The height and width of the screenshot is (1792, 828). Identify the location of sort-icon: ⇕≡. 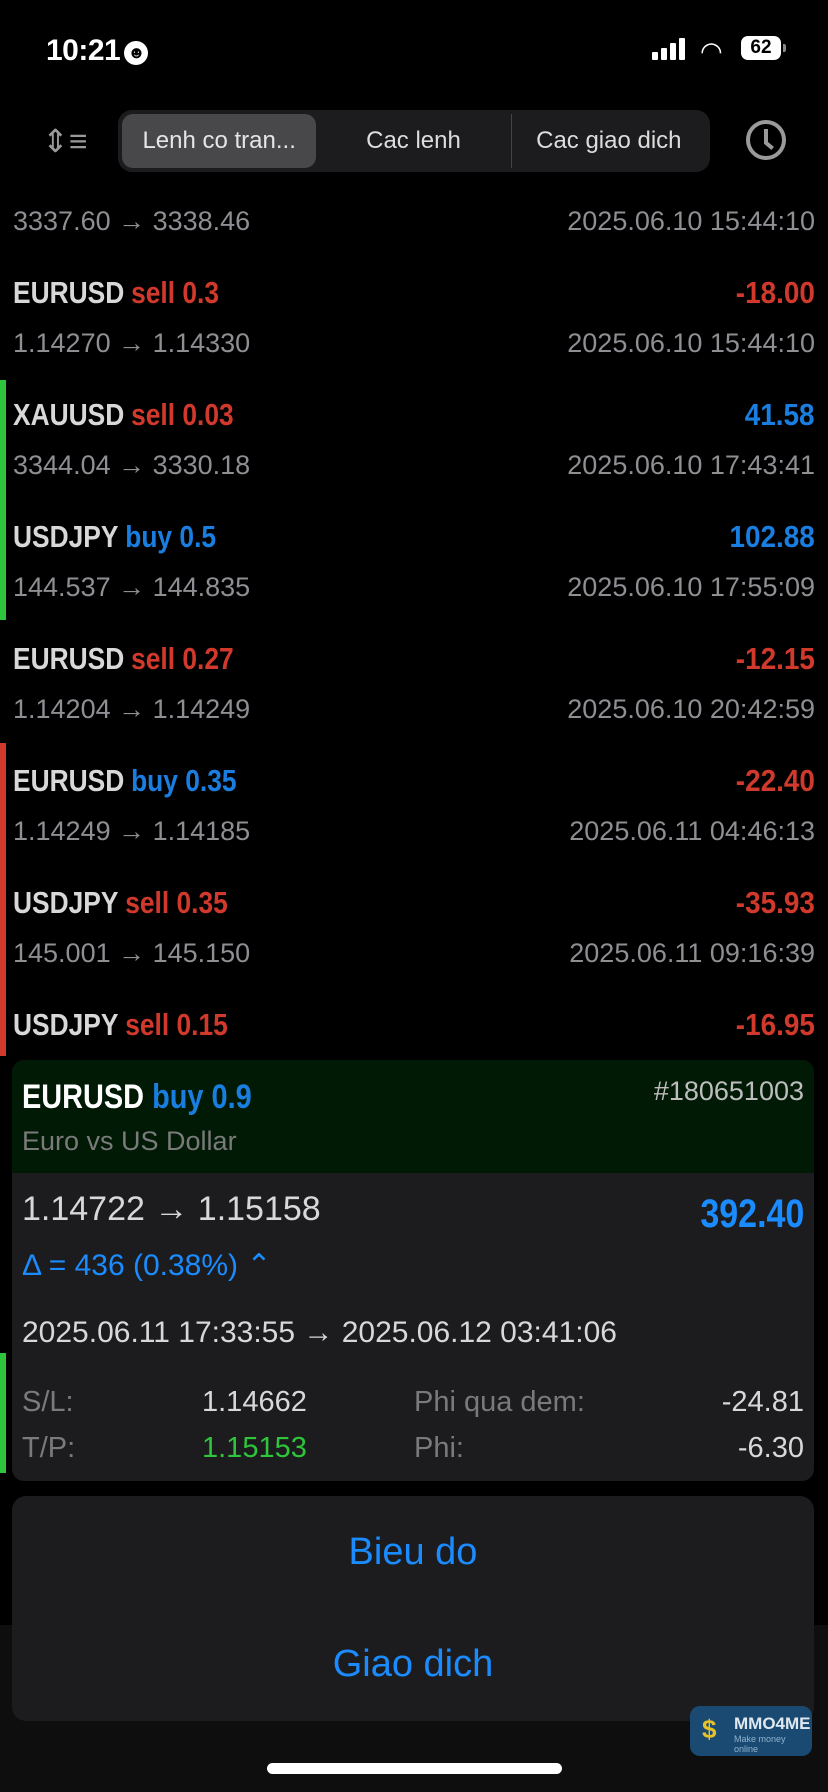
(65, 141).